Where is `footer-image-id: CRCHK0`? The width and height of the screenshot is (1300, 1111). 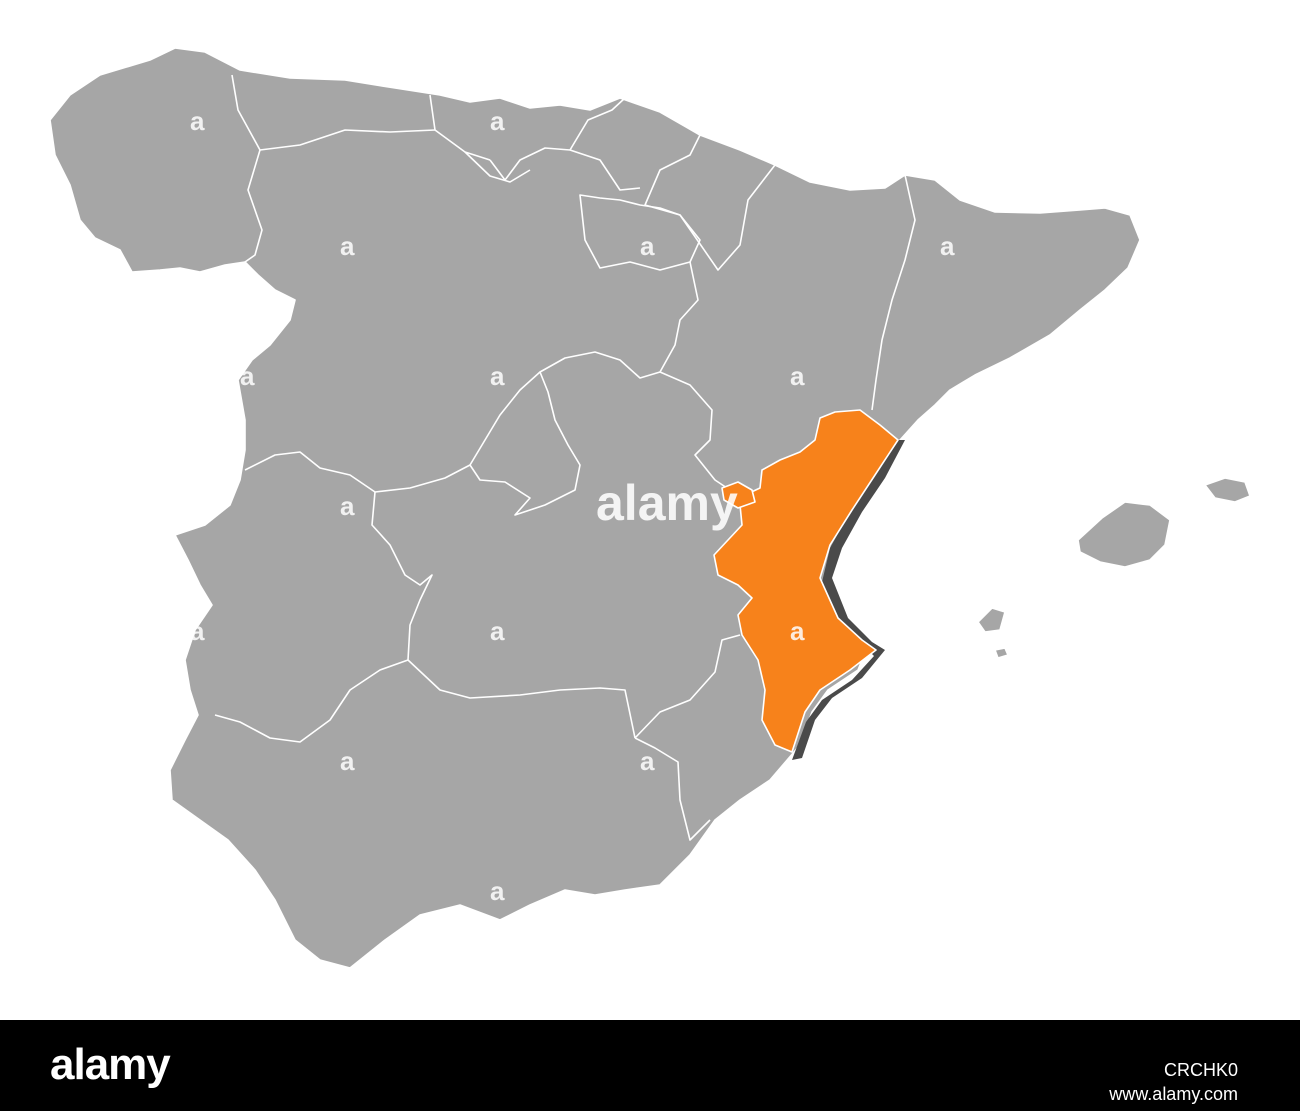
footer-image-id: CRCHK0 is located at coordinates (1200, 1070).